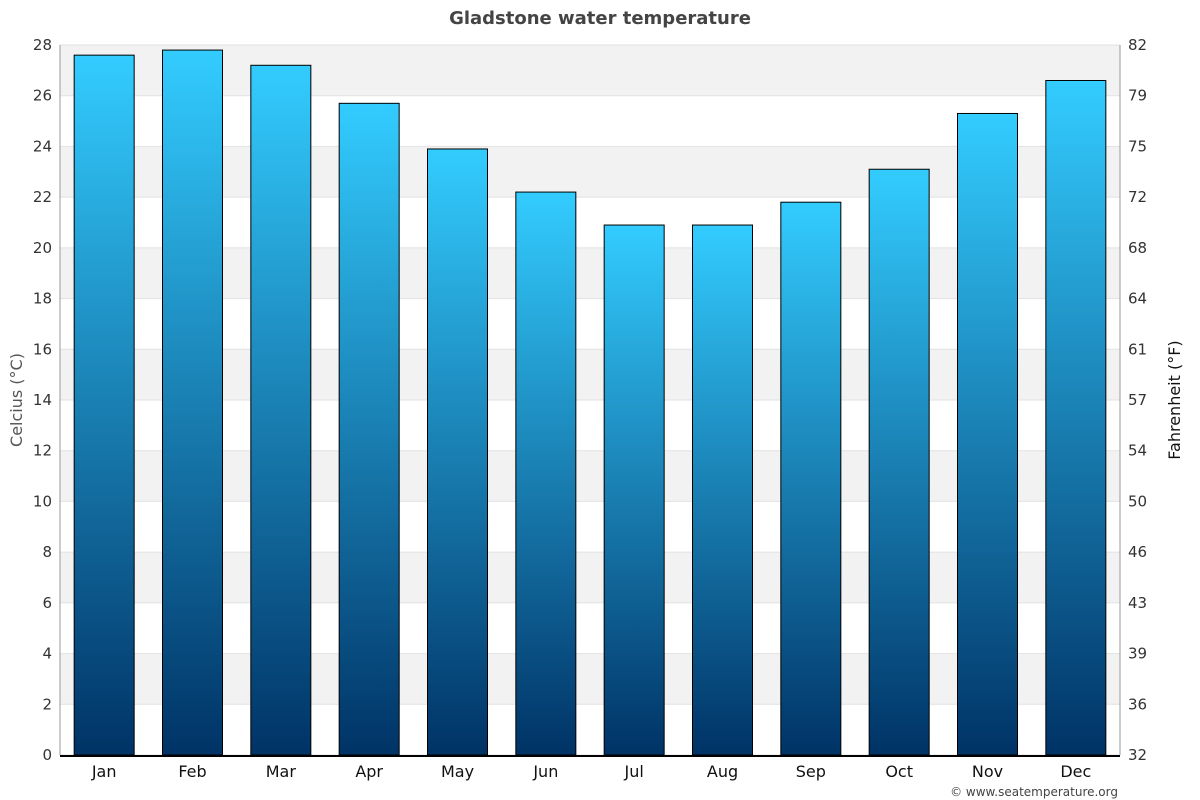  What do you see at coordinates (1034, 792) in the screenshot?
I see `credit: © www.seatemperature.org` at bounding box center [1034, 792].